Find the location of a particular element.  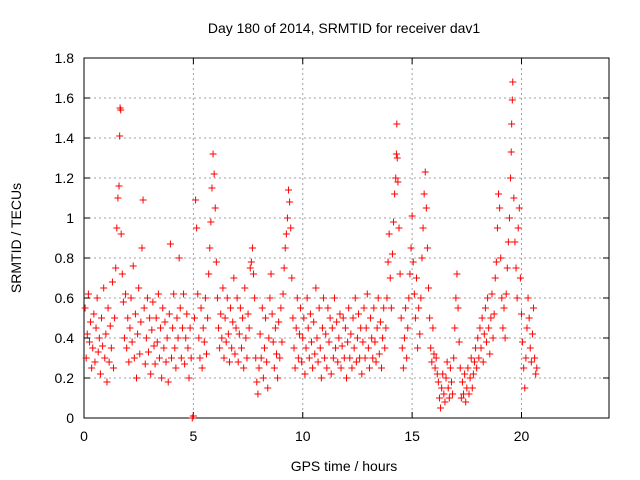

x-tick-label: 10 is located at coordinates (303, 436).